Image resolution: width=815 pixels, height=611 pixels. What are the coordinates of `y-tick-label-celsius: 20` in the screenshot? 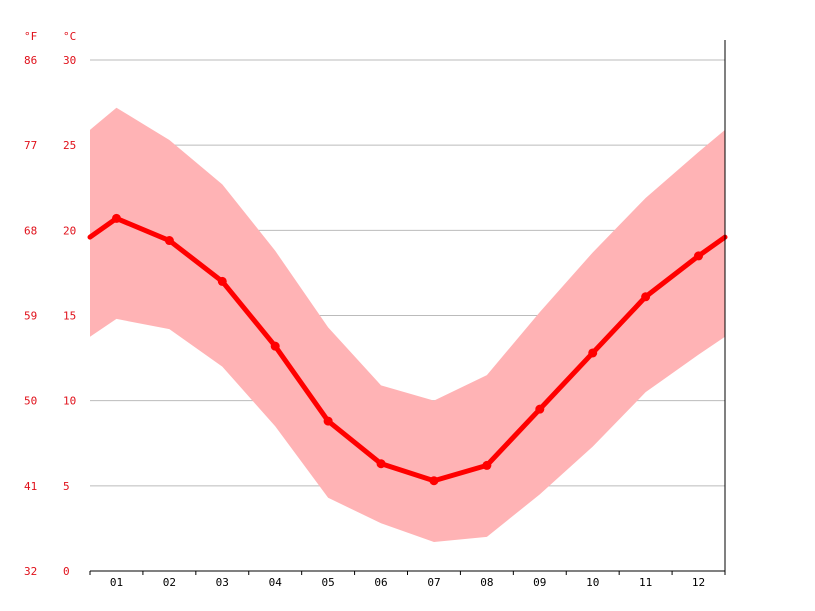 It's located at (69, 230).